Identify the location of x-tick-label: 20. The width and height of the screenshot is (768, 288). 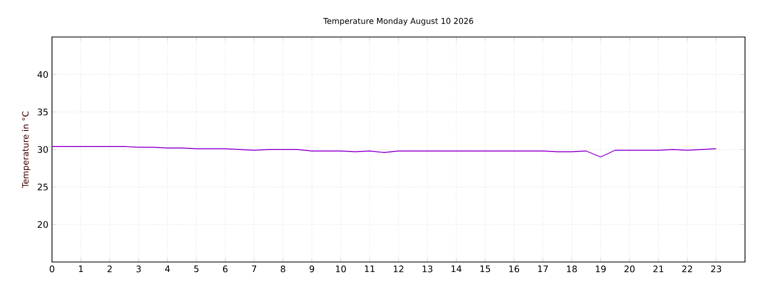
(629, 269).